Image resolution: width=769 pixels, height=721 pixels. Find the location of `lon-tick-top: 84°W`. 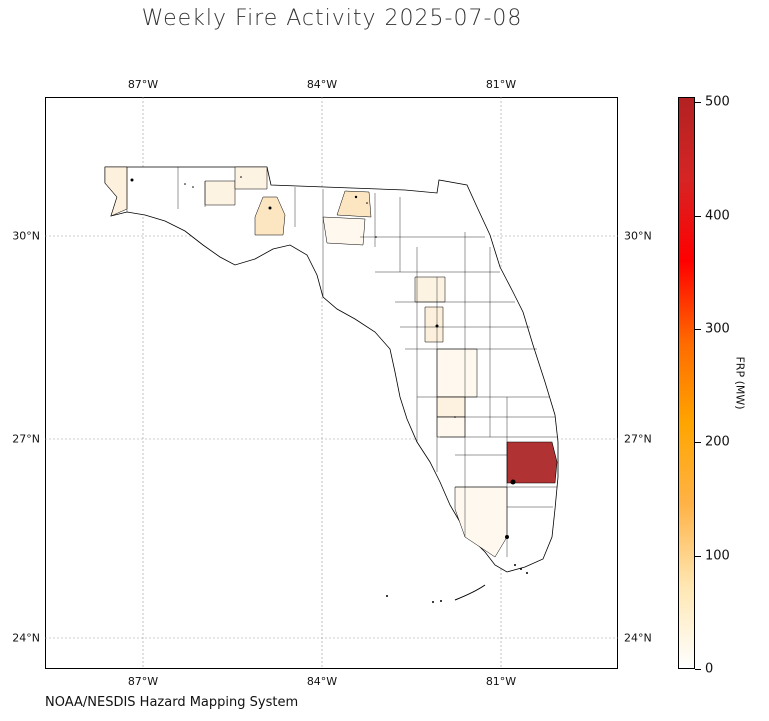

lon-tick-top: 84°W is located at coordinates (322, 84).